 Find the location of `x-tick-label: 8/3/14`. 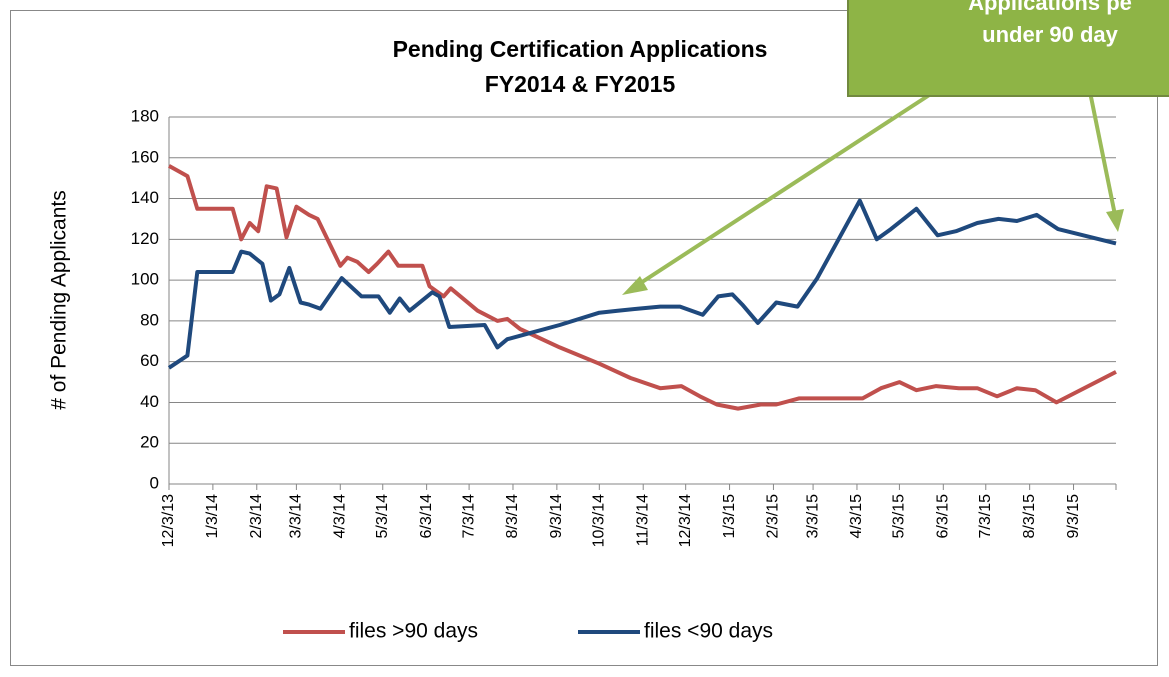

x-tick-label: 8/3/14 is located at coordinates (512, 516).